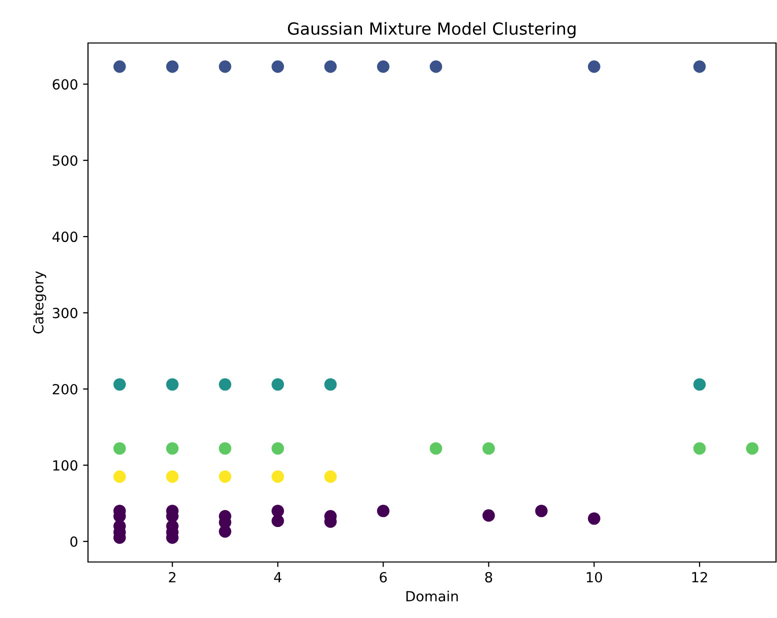  What do you see at coordinates (278, 577) in the screenshot?
I see `x-tick-label: 4` at bounding box center [278, 577].